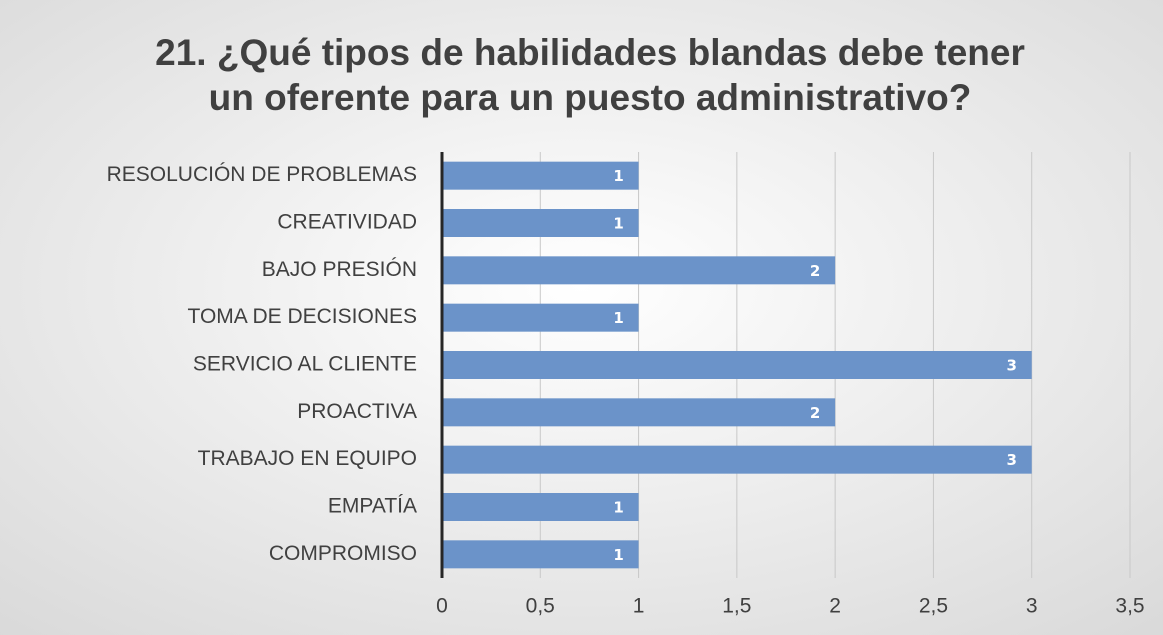 Image resolution: width=1163 pixels, height=635 pixels. I want to click on y-tick-label: CREATIVIDAD, so click(347, 222).